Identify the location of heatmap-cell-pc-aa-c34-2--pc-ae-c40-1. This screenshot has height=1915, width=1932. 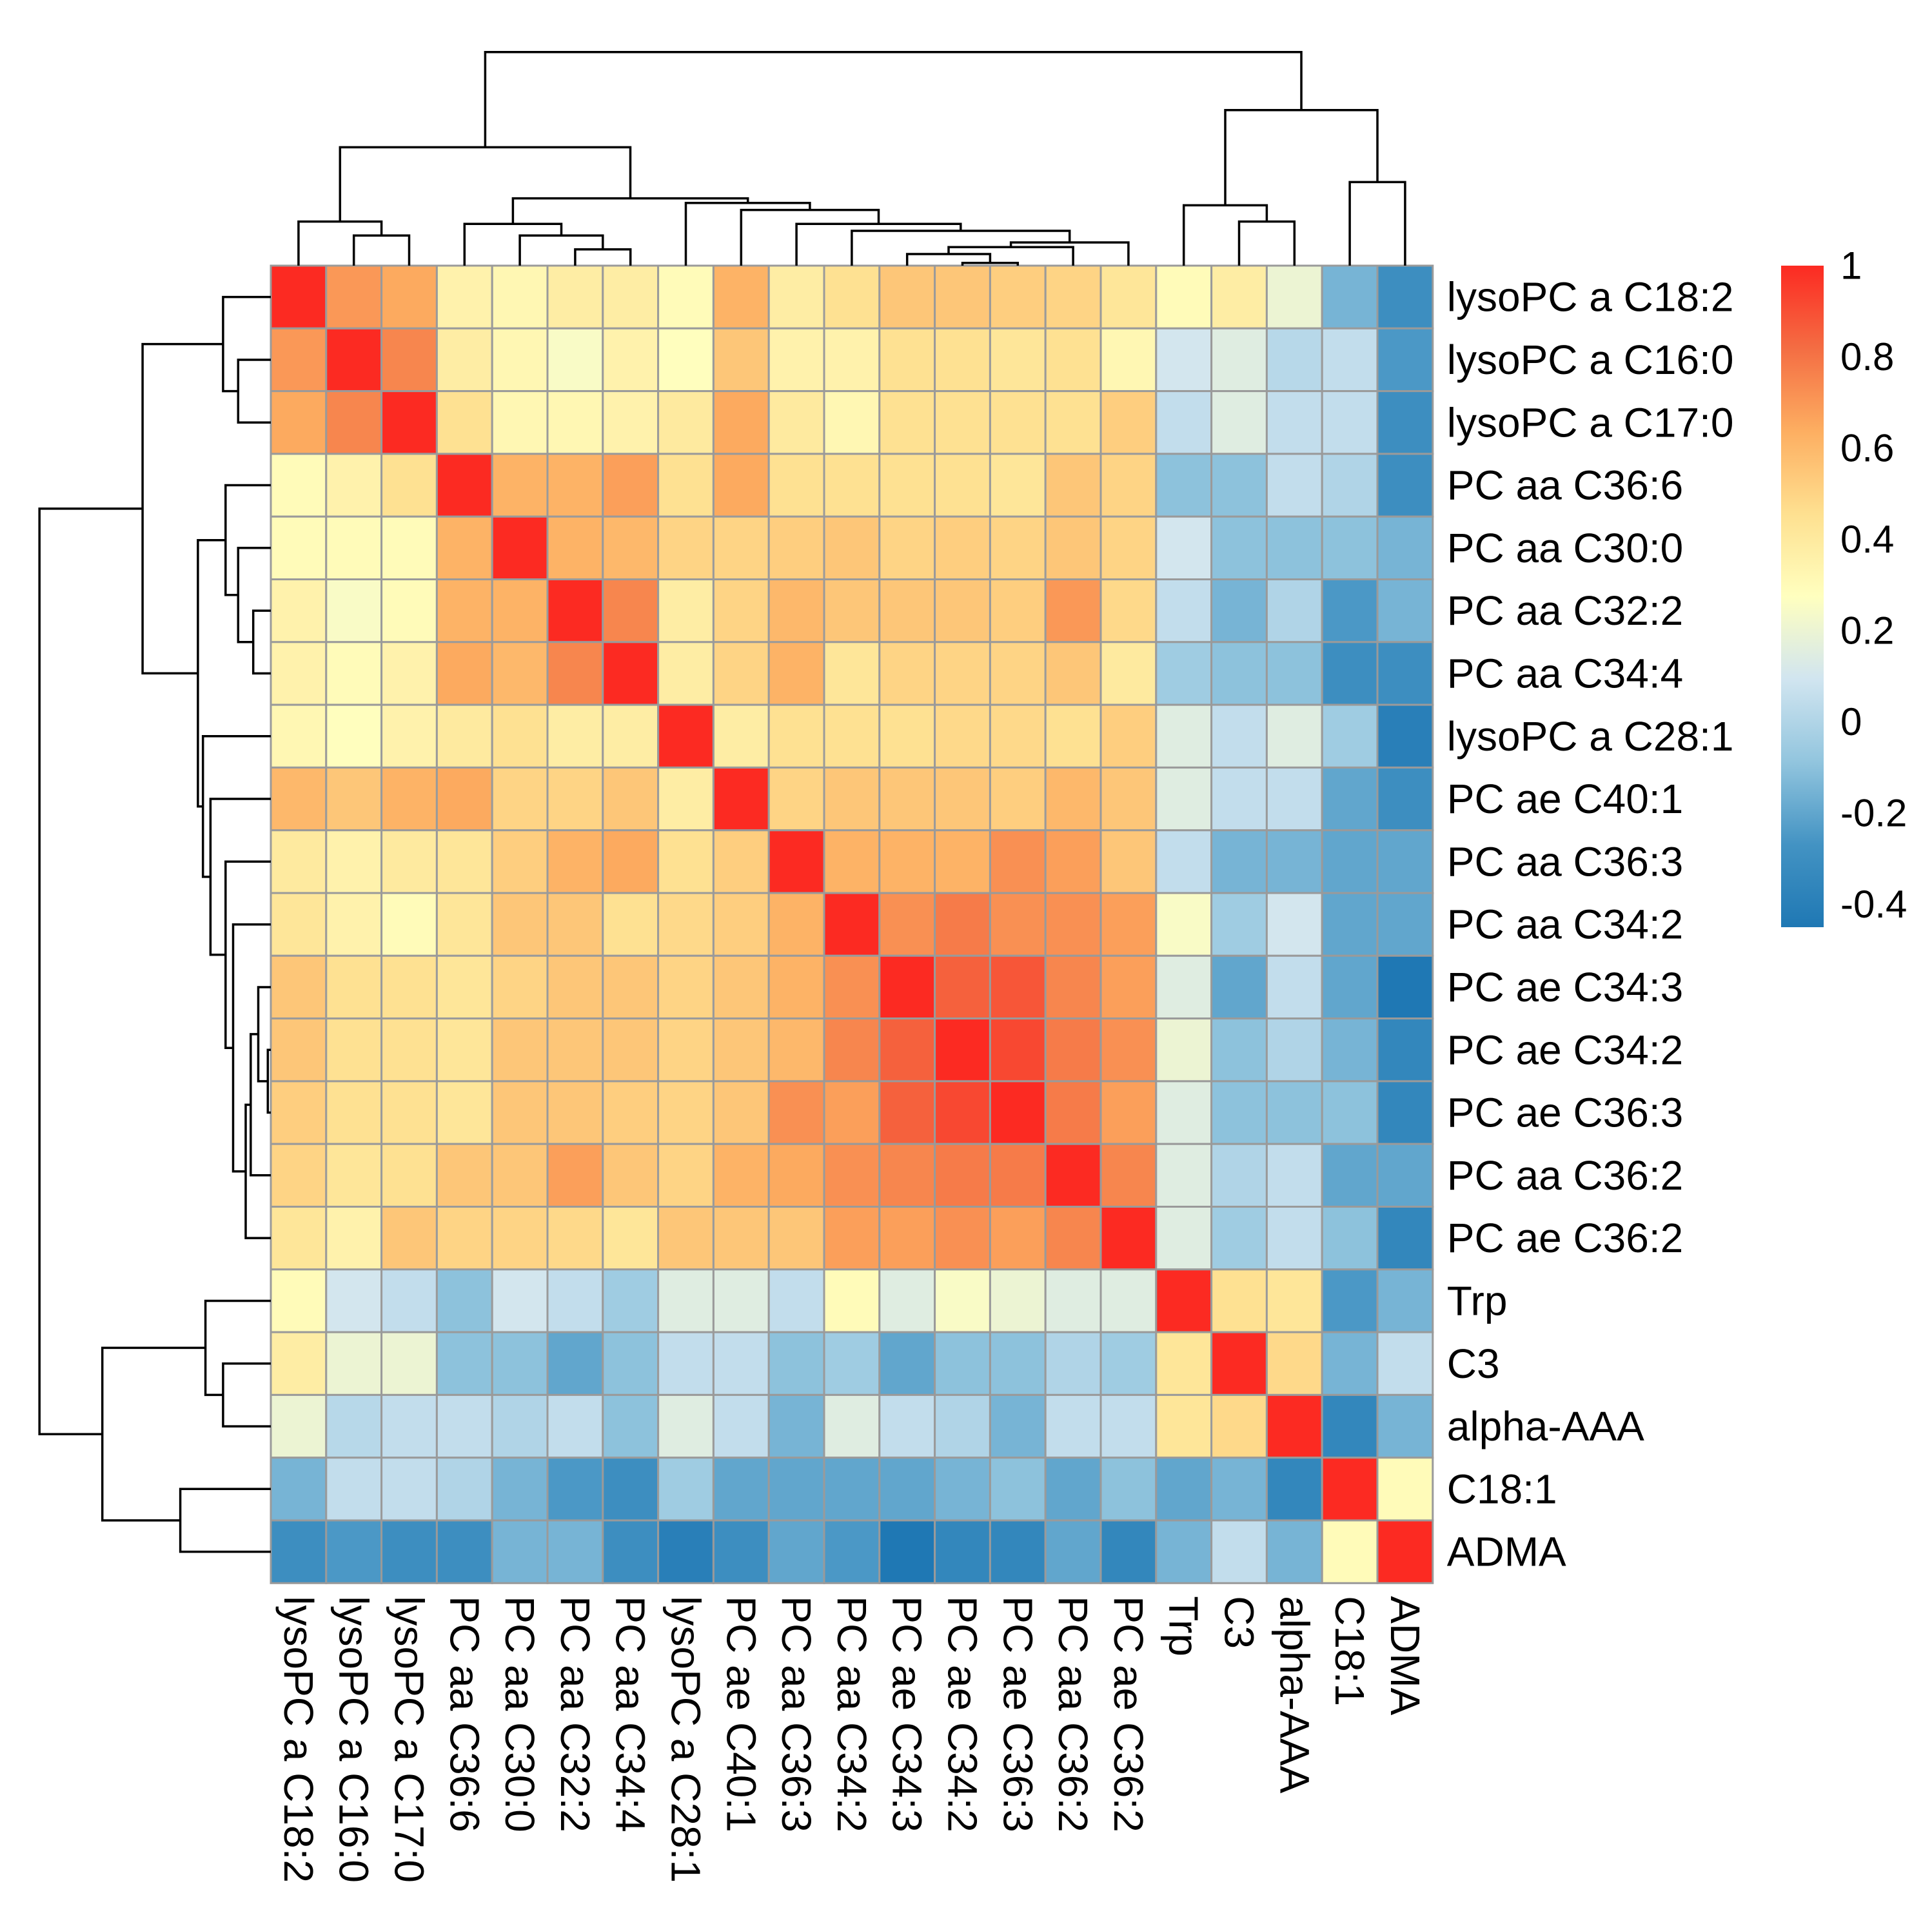
(741, 924).